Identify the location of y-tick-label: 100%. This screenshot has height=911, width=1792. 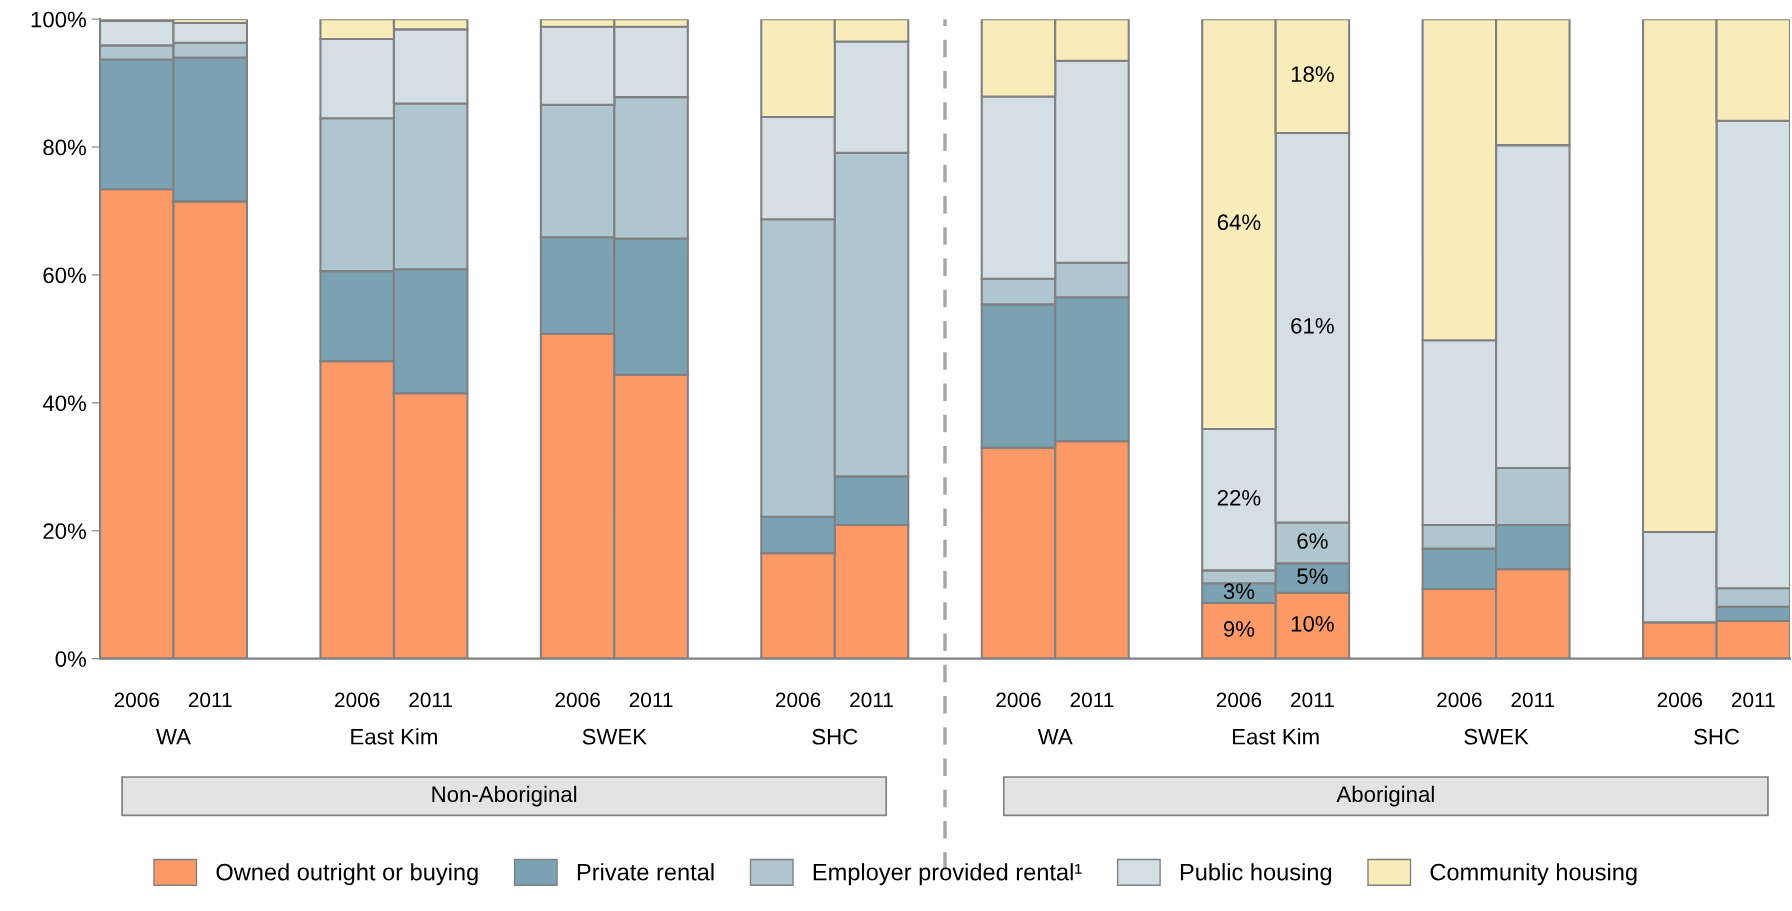
(59, 19).